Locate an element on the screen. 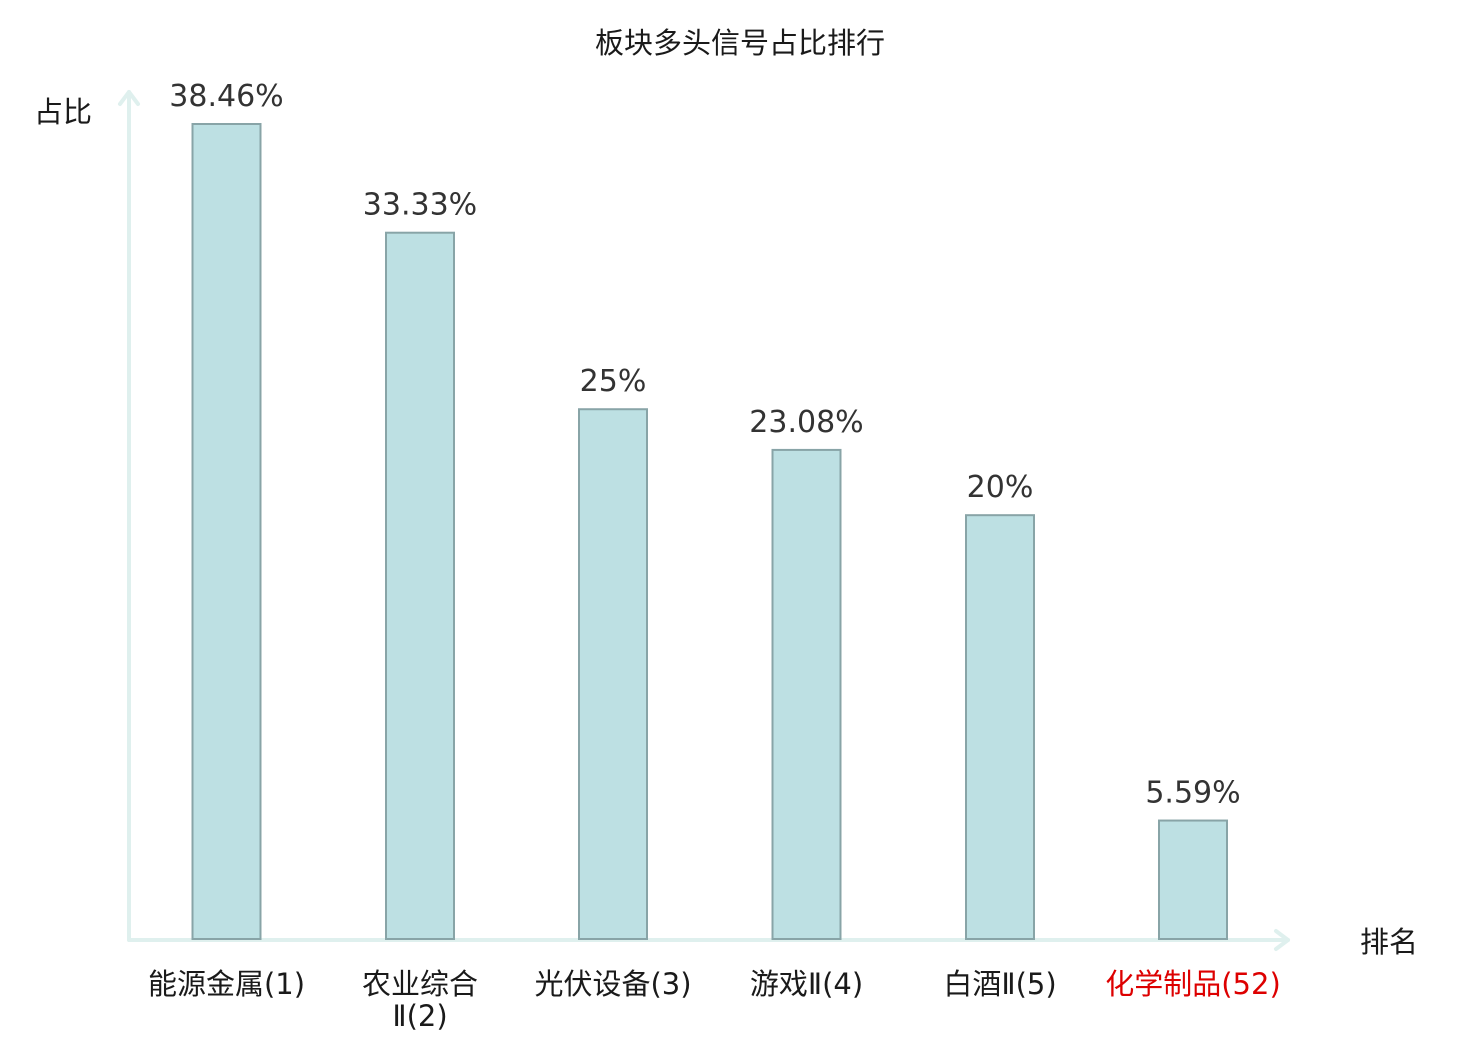 The width and height of the screenshot is (1480, 1040). x-tick-label-5: 白酒Ⅱ(5) is located at coordinates (999, 984).